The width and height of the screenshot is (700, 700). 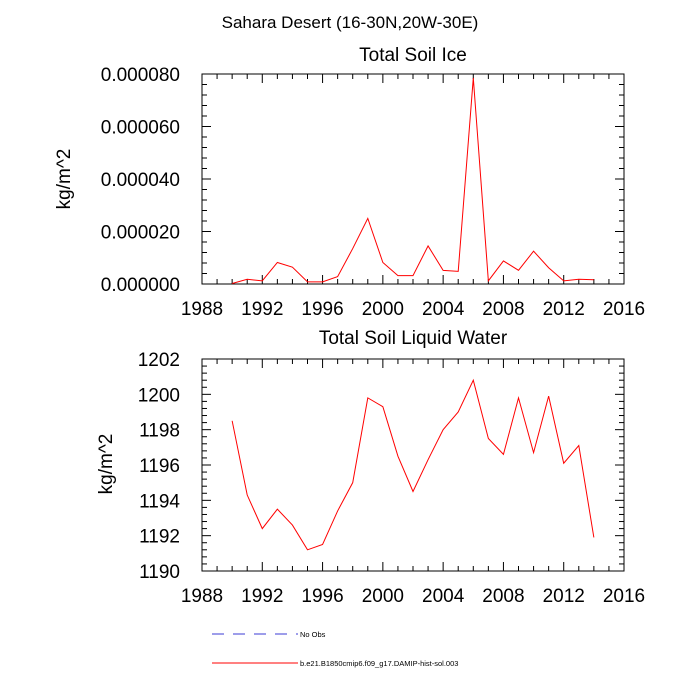 I want to click on y-tick-label: 1194, so click(x=159, y=501).